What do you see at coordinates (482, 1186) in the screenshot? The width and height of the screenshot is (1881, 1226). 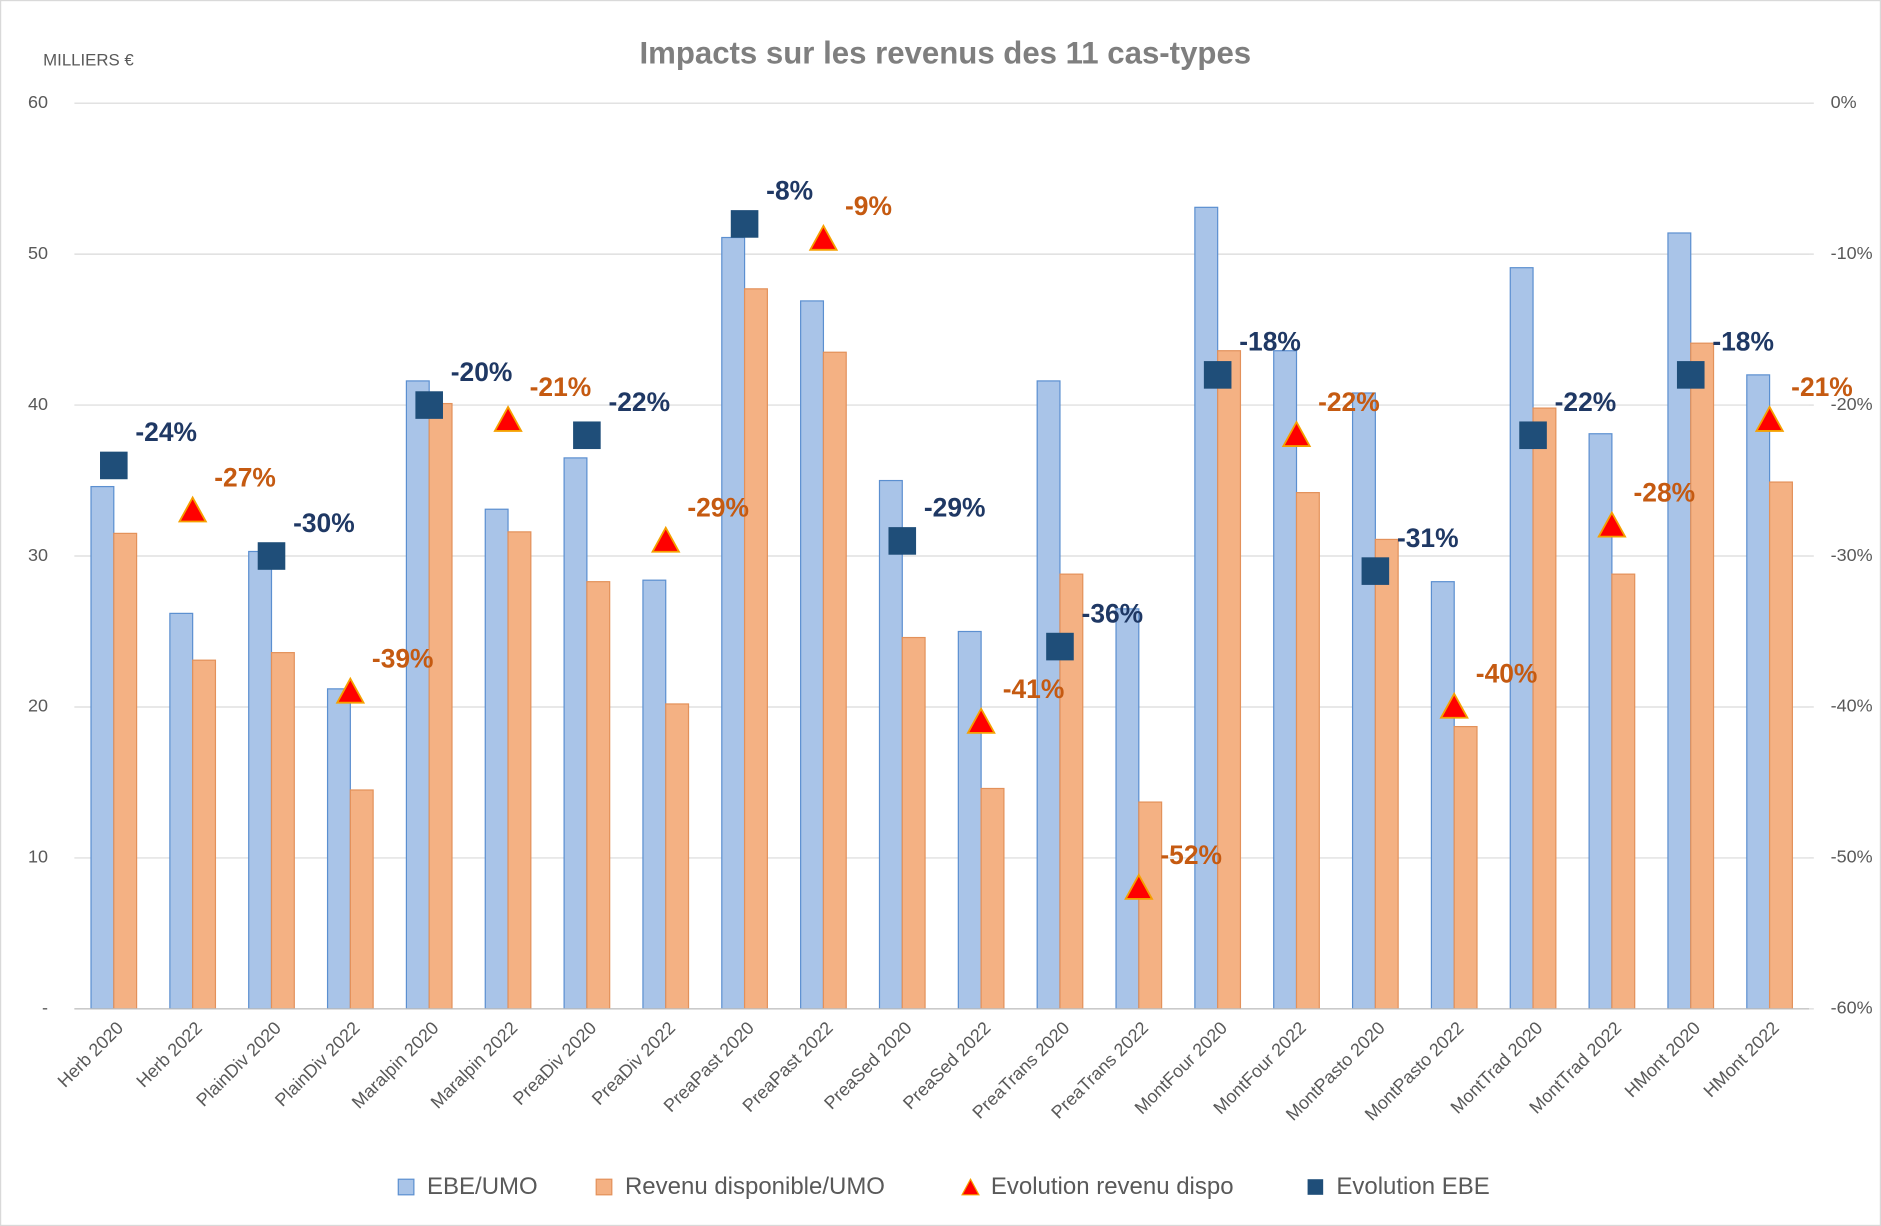 I see `legend-label: EBE/UMO` at bounding box center [482, 1186].